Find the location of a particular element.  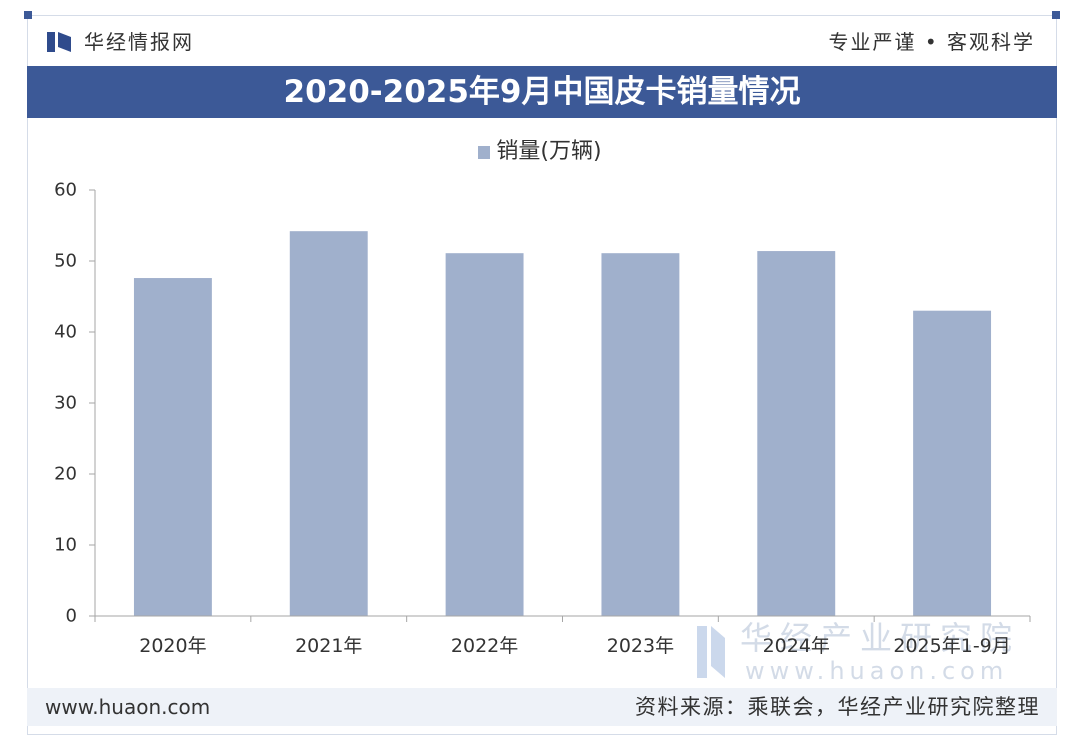

y-tick-label: 10 is located at coordinates (65, 545).